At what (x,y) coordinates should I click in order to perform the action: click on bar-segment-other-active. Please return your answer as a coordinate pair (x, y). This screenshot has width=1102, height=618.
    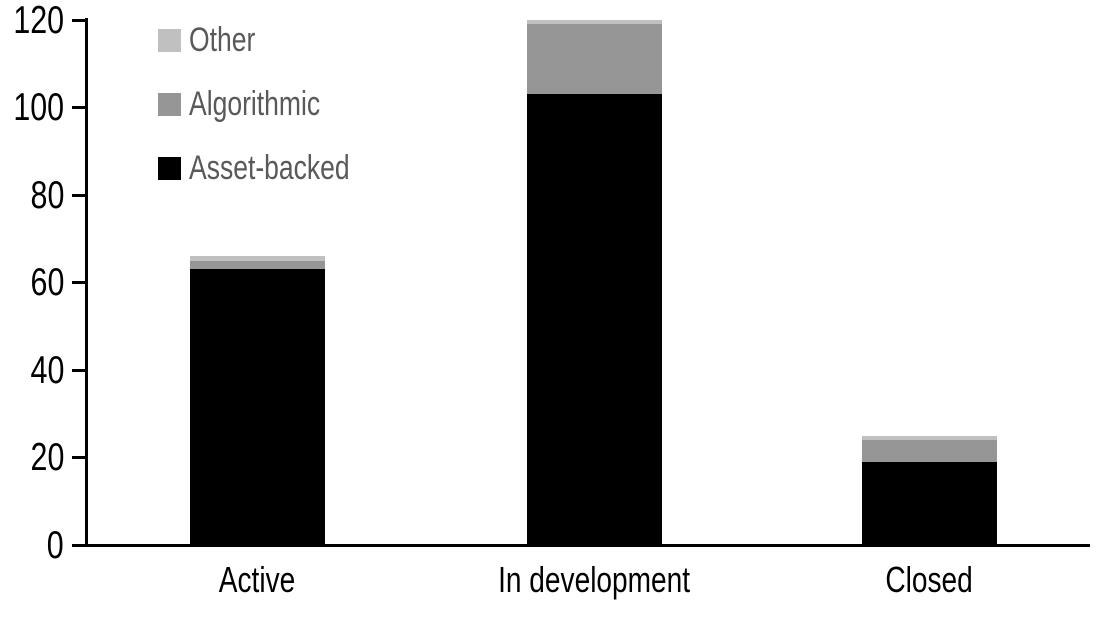
    Looking at the image, I should click on (257, 258).